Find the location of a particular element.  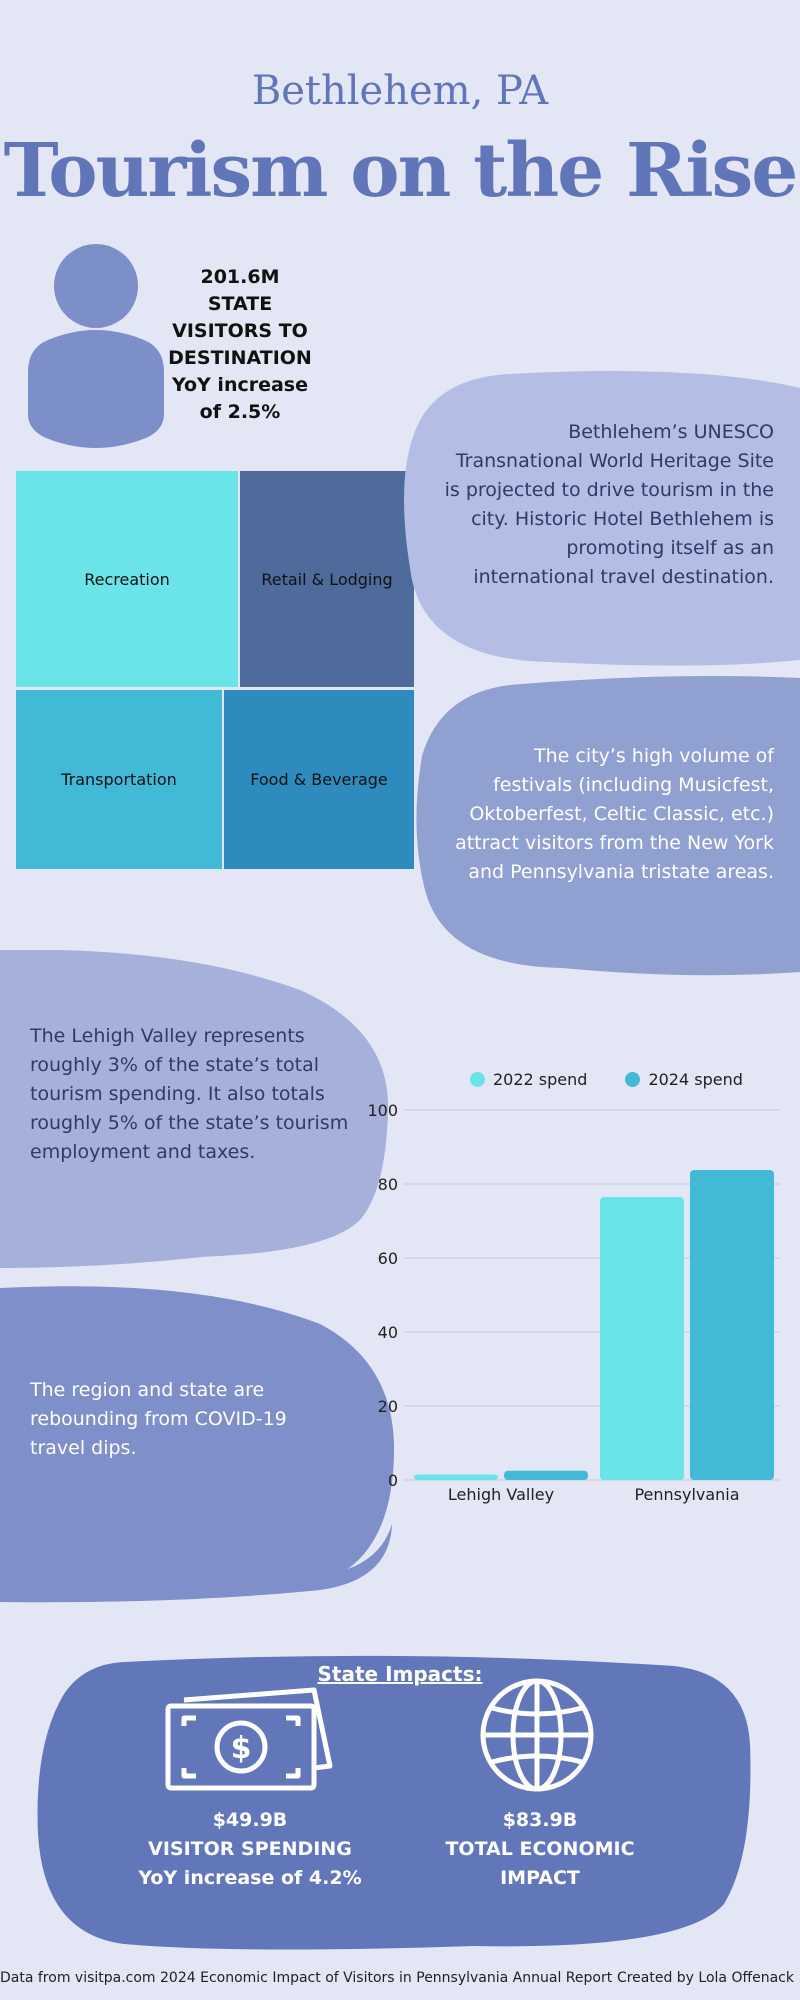

visitor-stat-line: DESTINATION is located at coordinates (240, 358).